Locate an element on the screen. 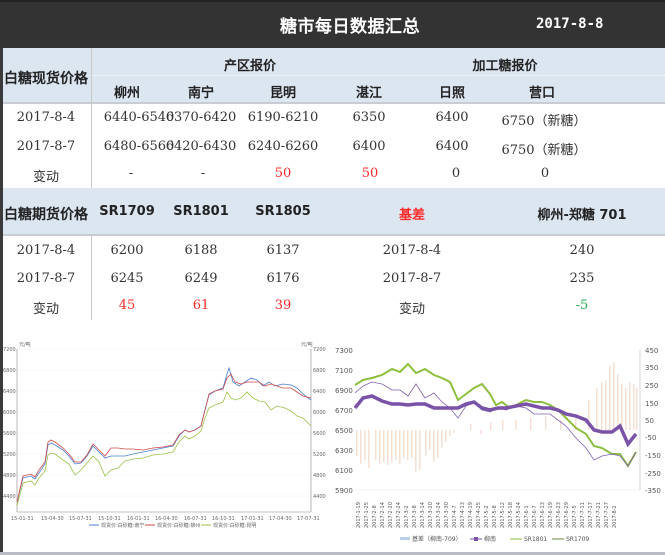 This screenshot has width=665, height=555. svg-text: 6900 is located at coordinates (344, 391).